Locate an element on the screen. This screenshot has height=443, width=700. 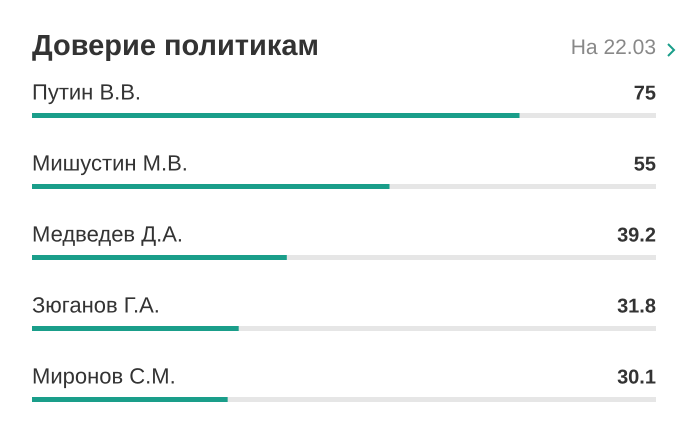
chart-title: Доверие политикам is located at coordinates (175, 46).